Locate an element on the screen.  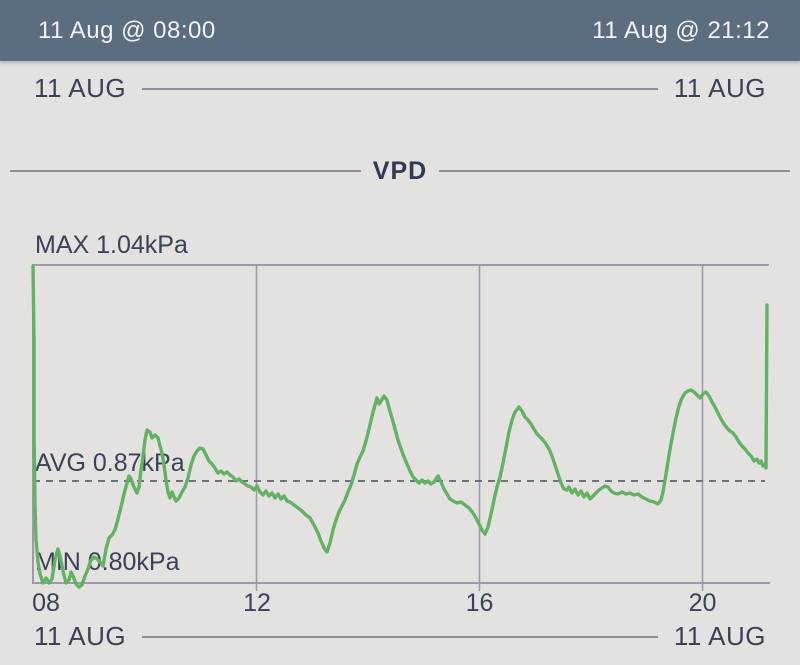
chart-title: VPD is located at coordinates (400, 170).